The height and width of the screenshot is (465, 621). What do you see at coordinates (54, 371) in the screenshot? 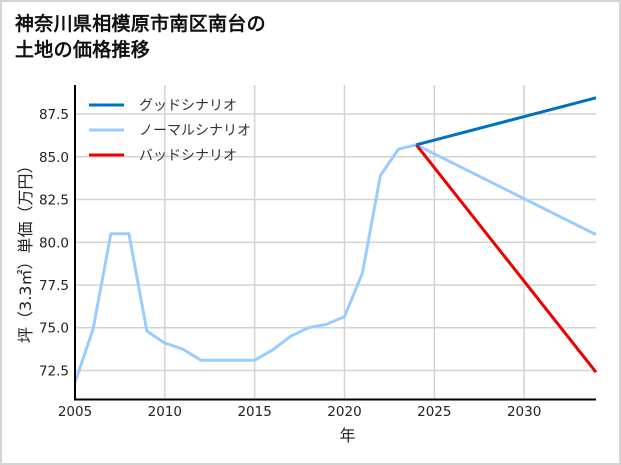
I see `y-tick-label: 72.5` at bounding box center [54, 371].